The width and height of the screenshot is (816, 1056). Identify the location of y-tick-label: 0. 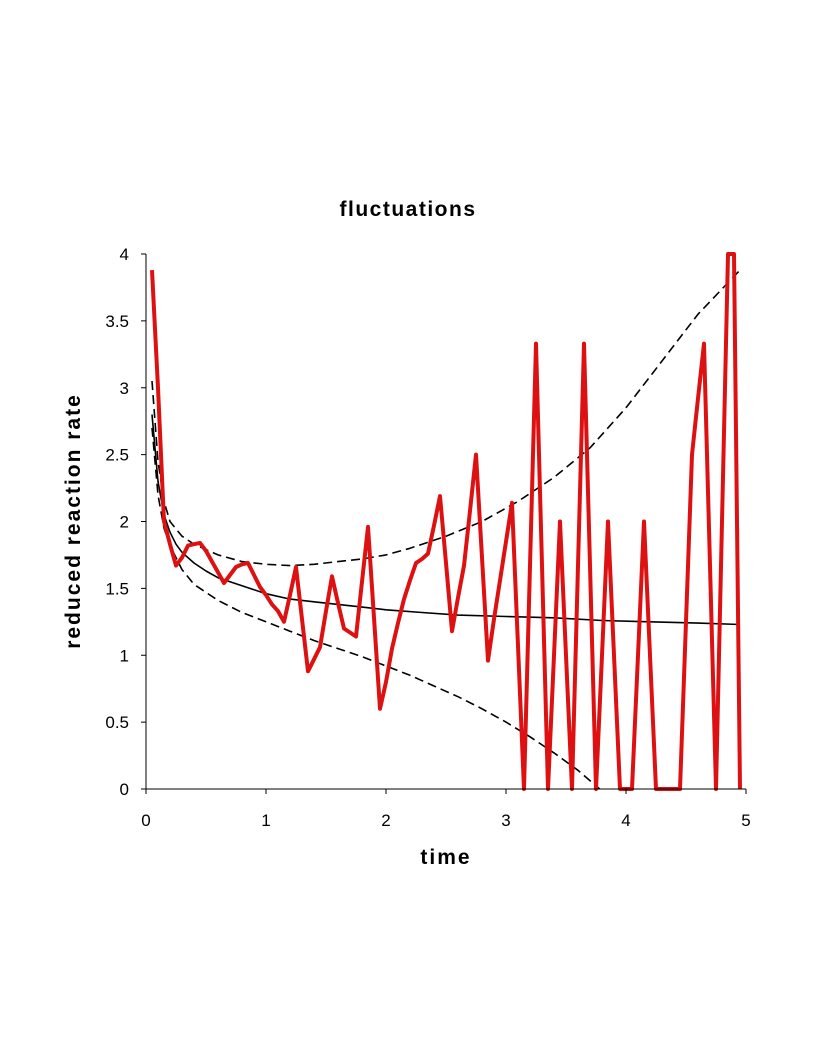
(124, 789).